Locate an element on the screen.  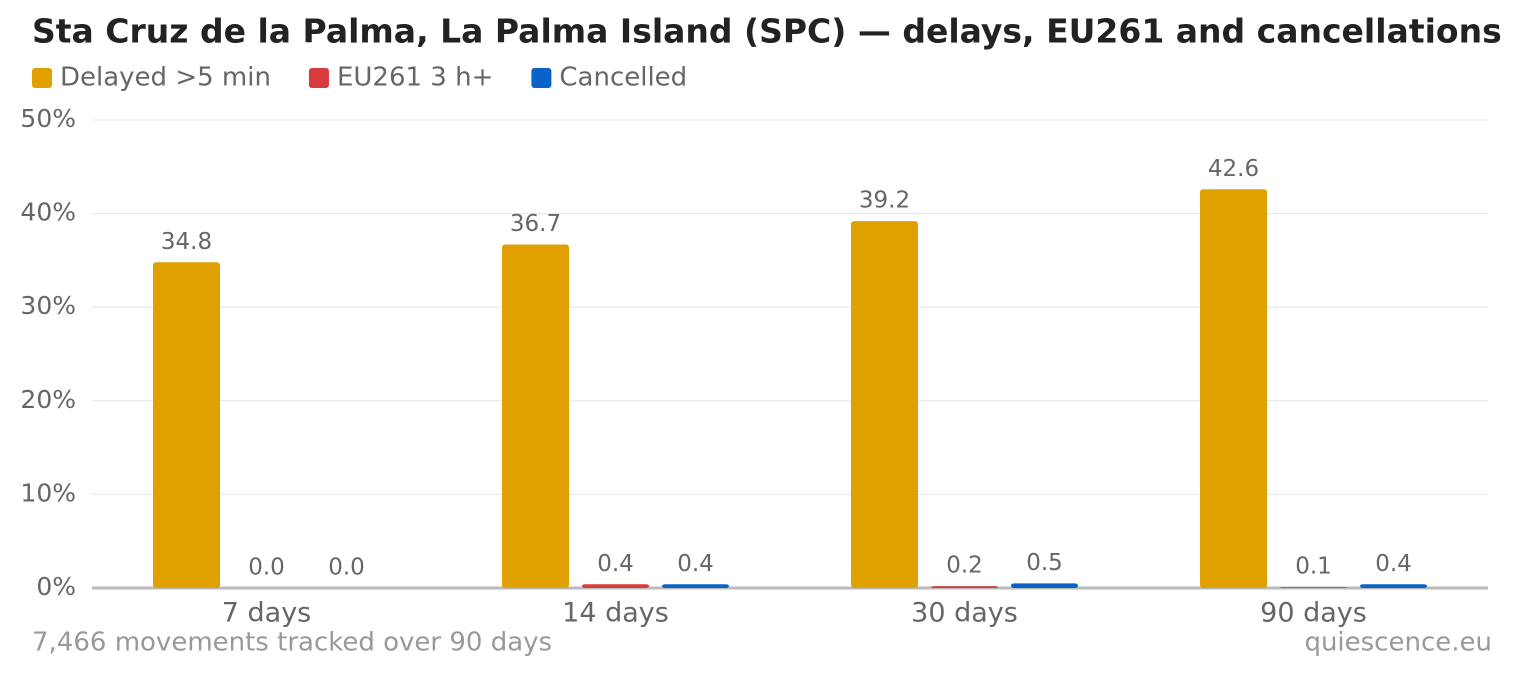
data-label: 42.6 is located at coordinates (1233, 169).